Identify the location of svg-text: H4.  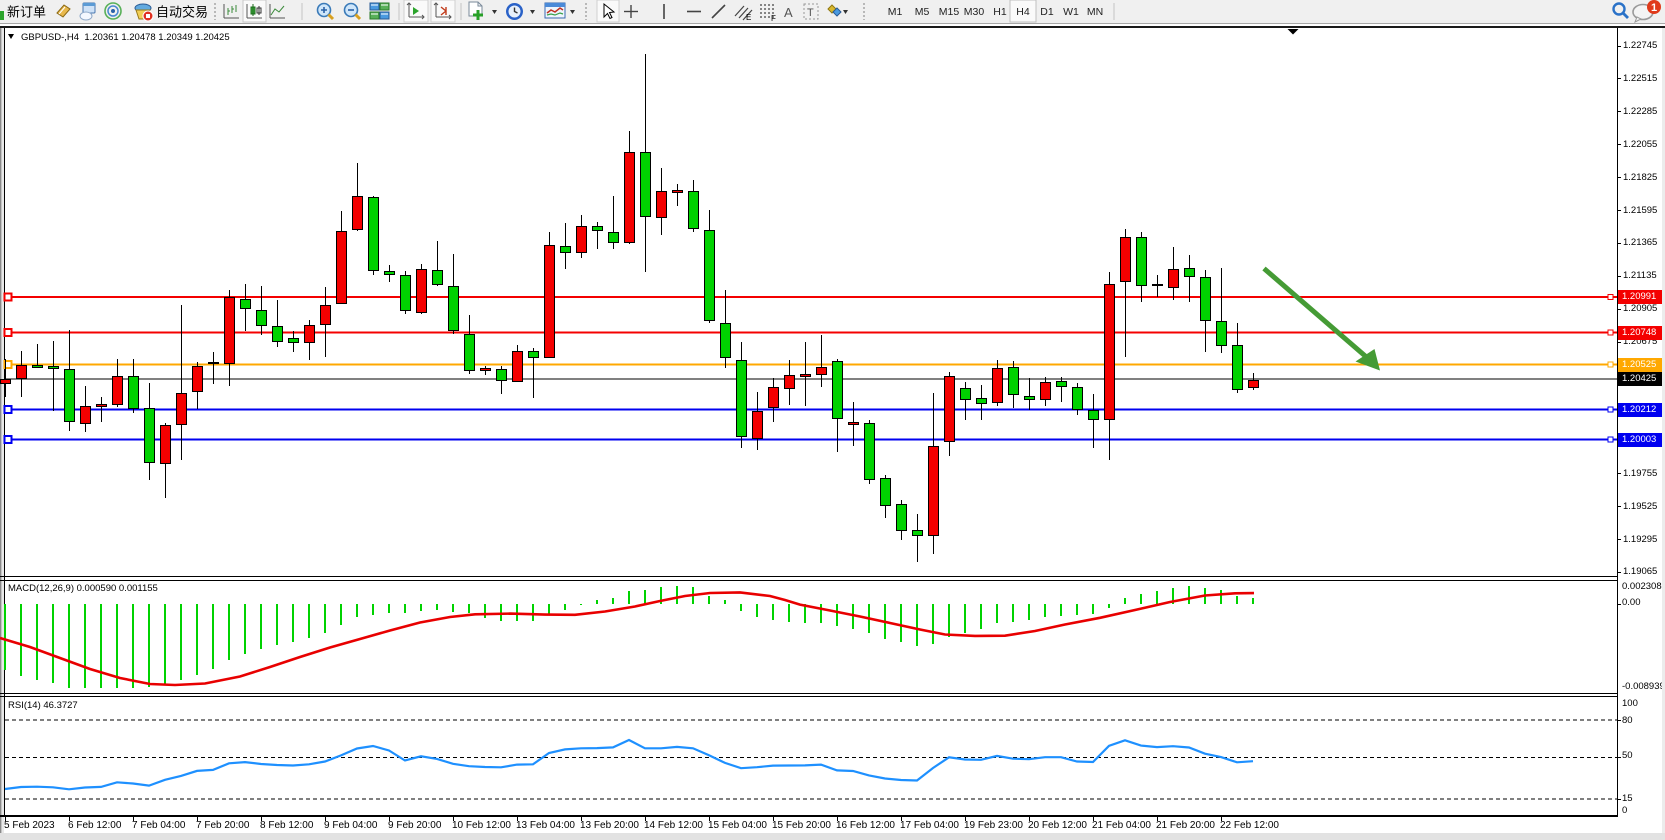
(1023, 12).